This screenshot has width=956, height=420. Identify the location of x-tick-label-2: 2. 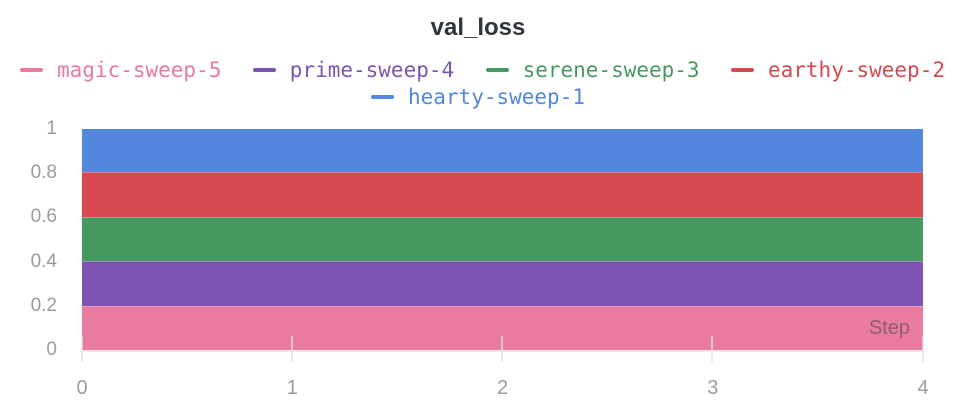
(502, 388).